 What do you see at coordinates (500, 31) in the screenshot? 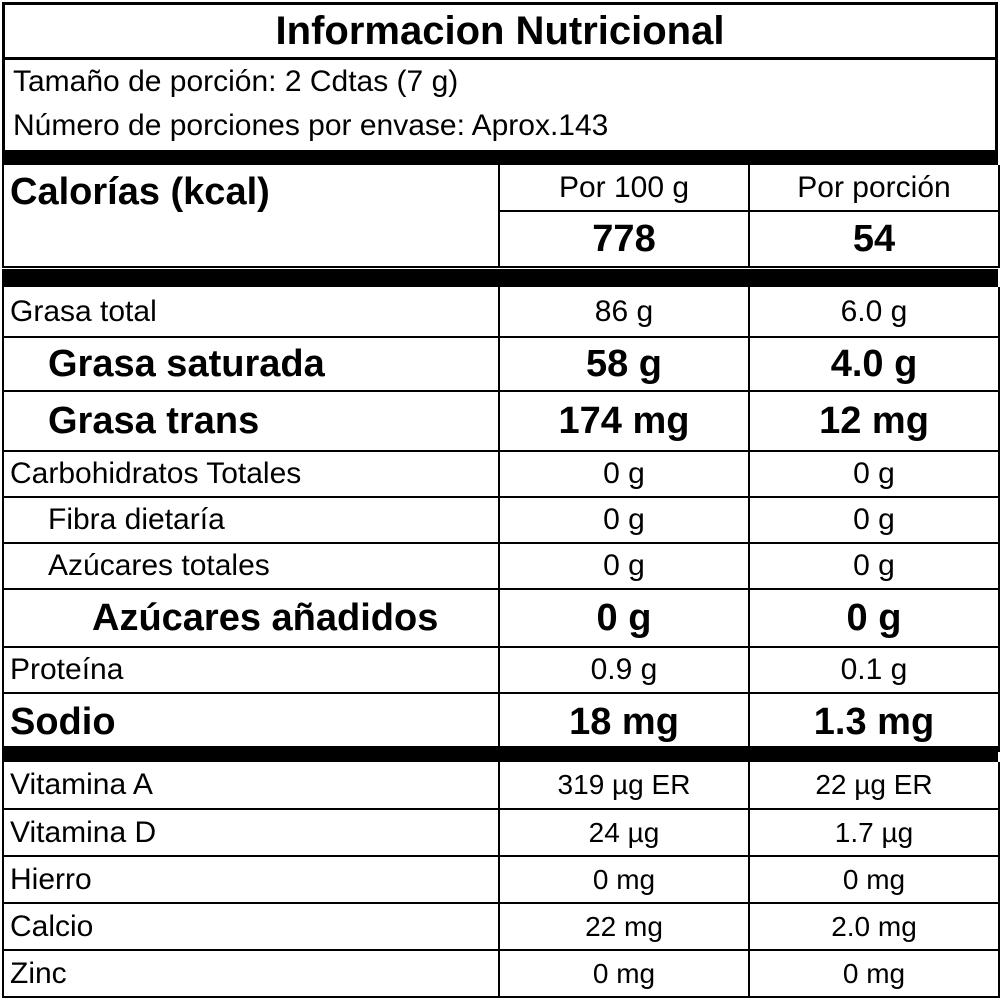
I see `label-title: Informacion Nutricional` at bounding box center [500, 31].